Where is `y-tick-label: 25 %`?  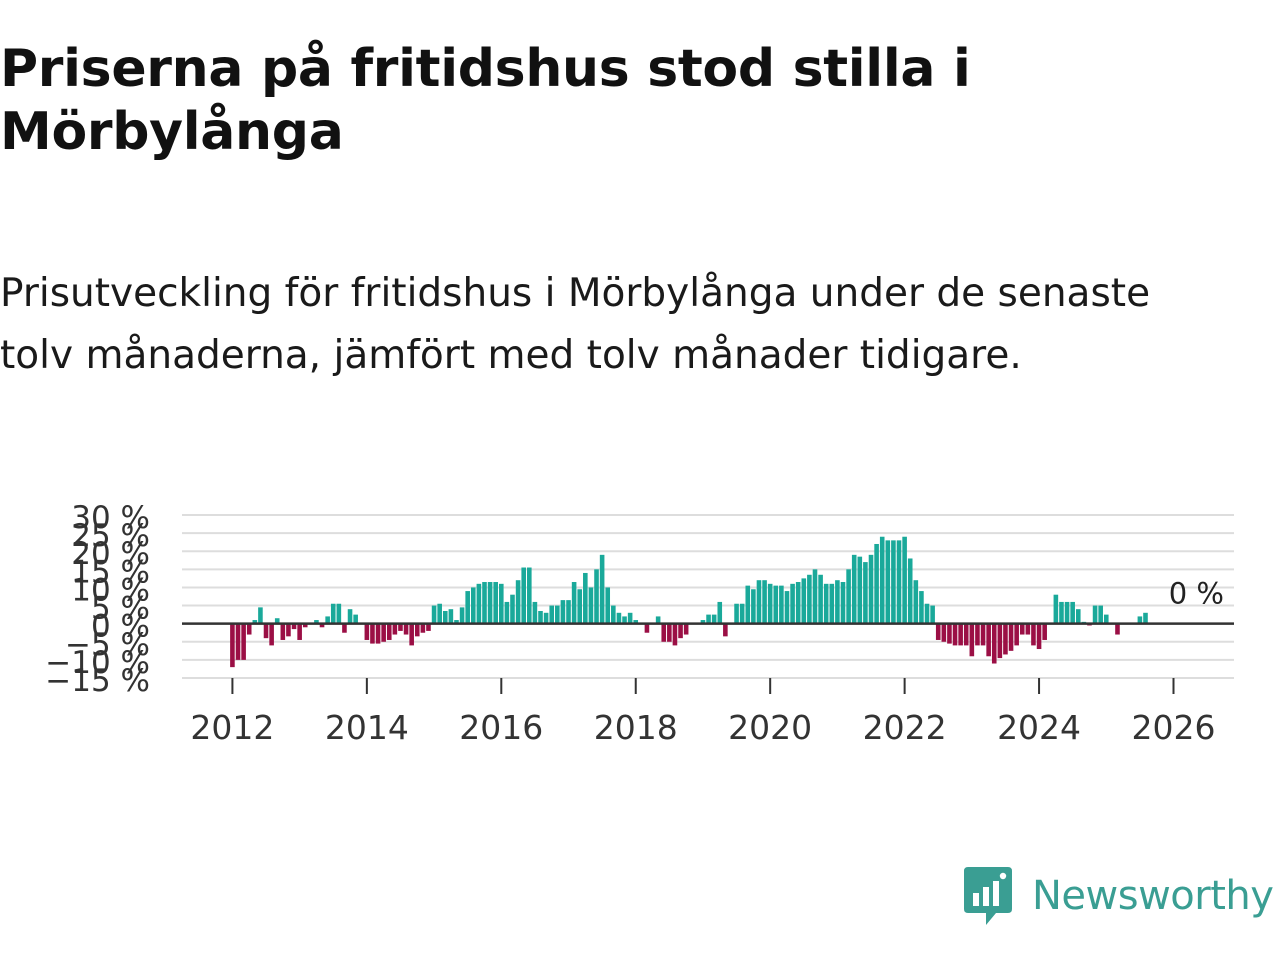 y-tick-label: 25 % is located at coordinates (110, 536).